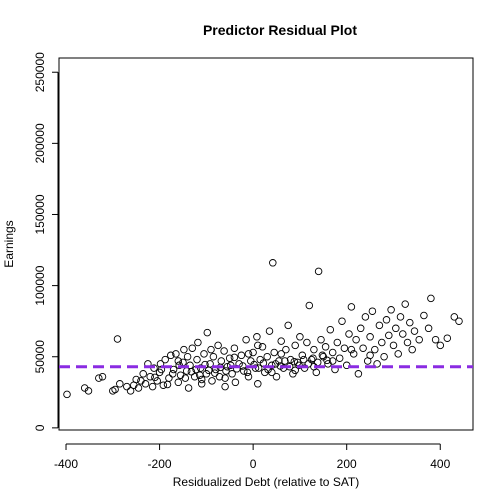 Image resolution: width=504 pixels, height=504 pixels. I want to click on x-axis: -400 -200 0 200 400, so click(252, 457).